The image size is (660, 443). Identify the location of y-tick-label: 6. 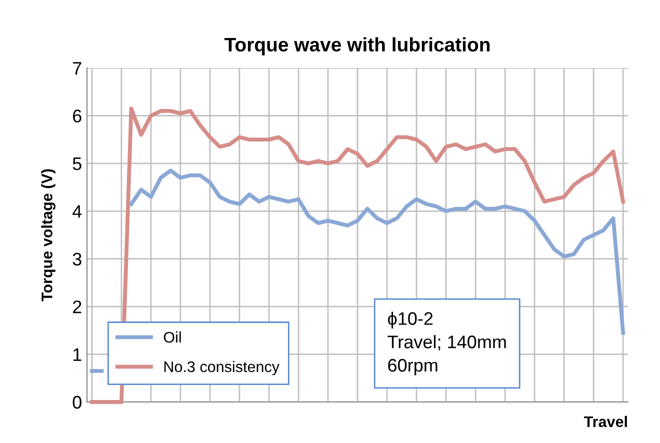
(77, 116).